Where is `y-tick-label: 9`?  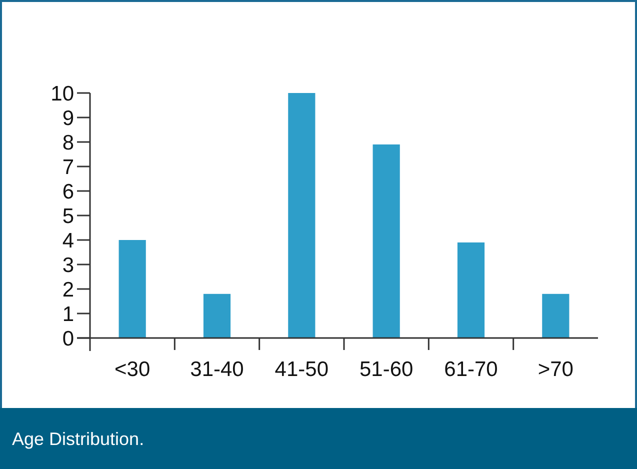
y-tick-label: 9 is located at coordinates (68, 118).